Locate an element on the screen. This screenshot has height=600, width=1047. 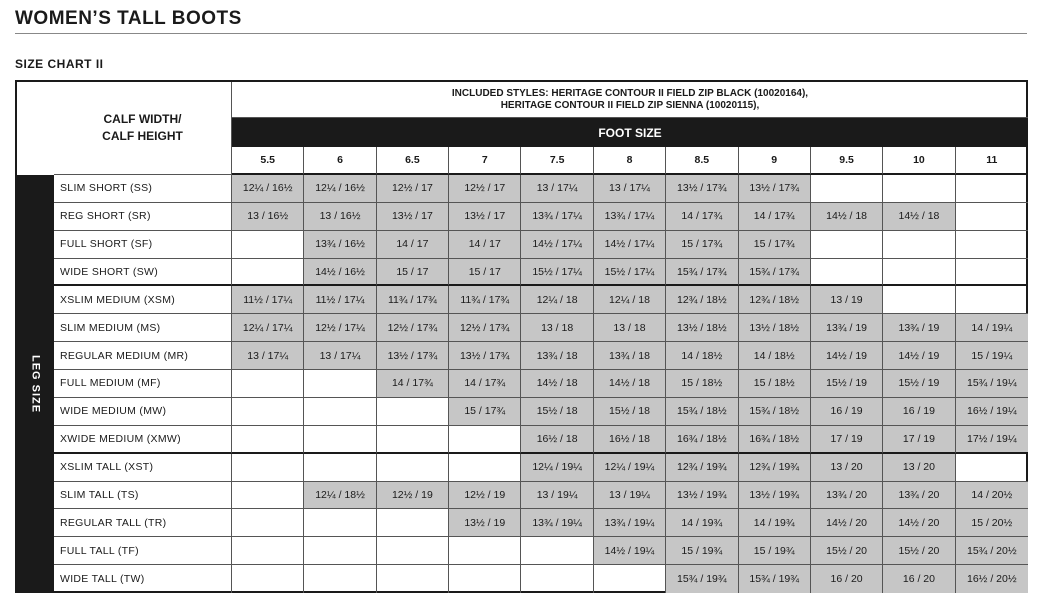
corner-line: CALF HEIGHT is located at coordinates (142, 136).